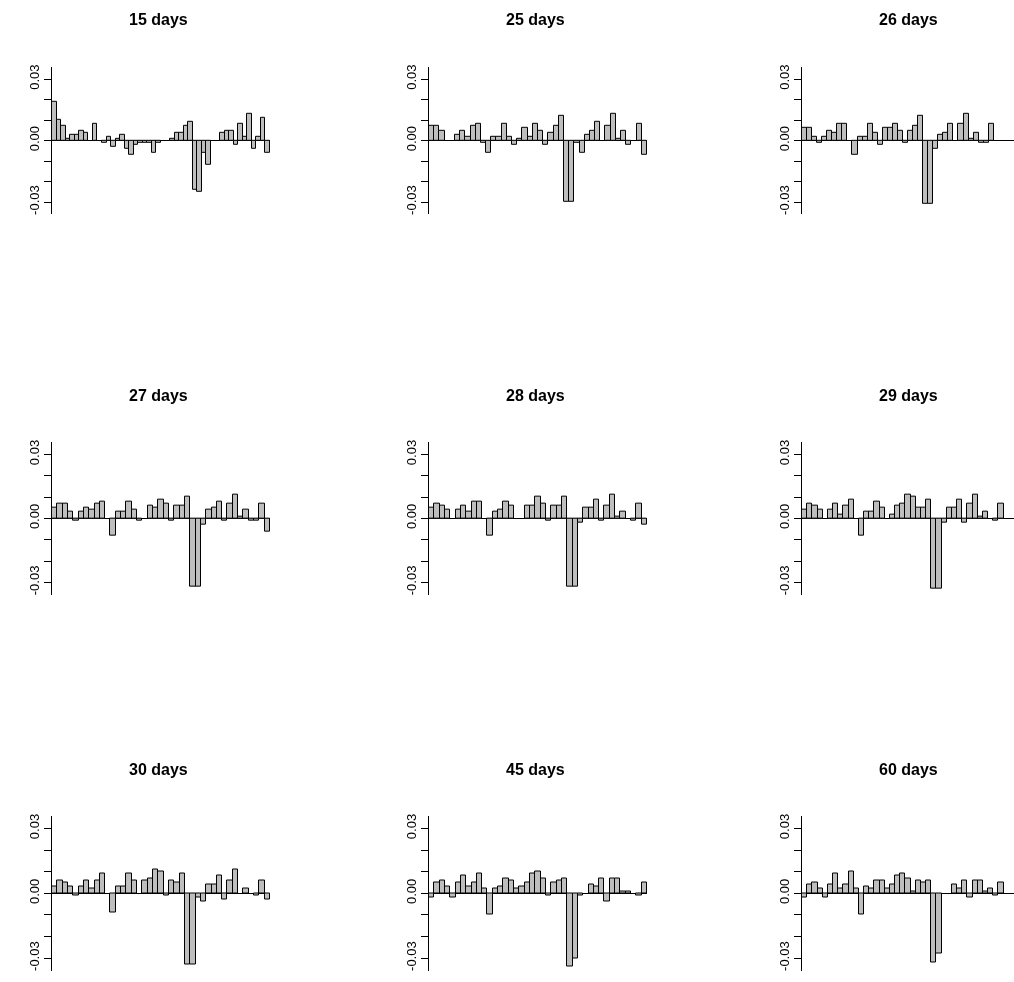 Image resolution: width=1014 pixels, height=982 pixels. I want to click on chart-title: 30 days, so click(158, 769).